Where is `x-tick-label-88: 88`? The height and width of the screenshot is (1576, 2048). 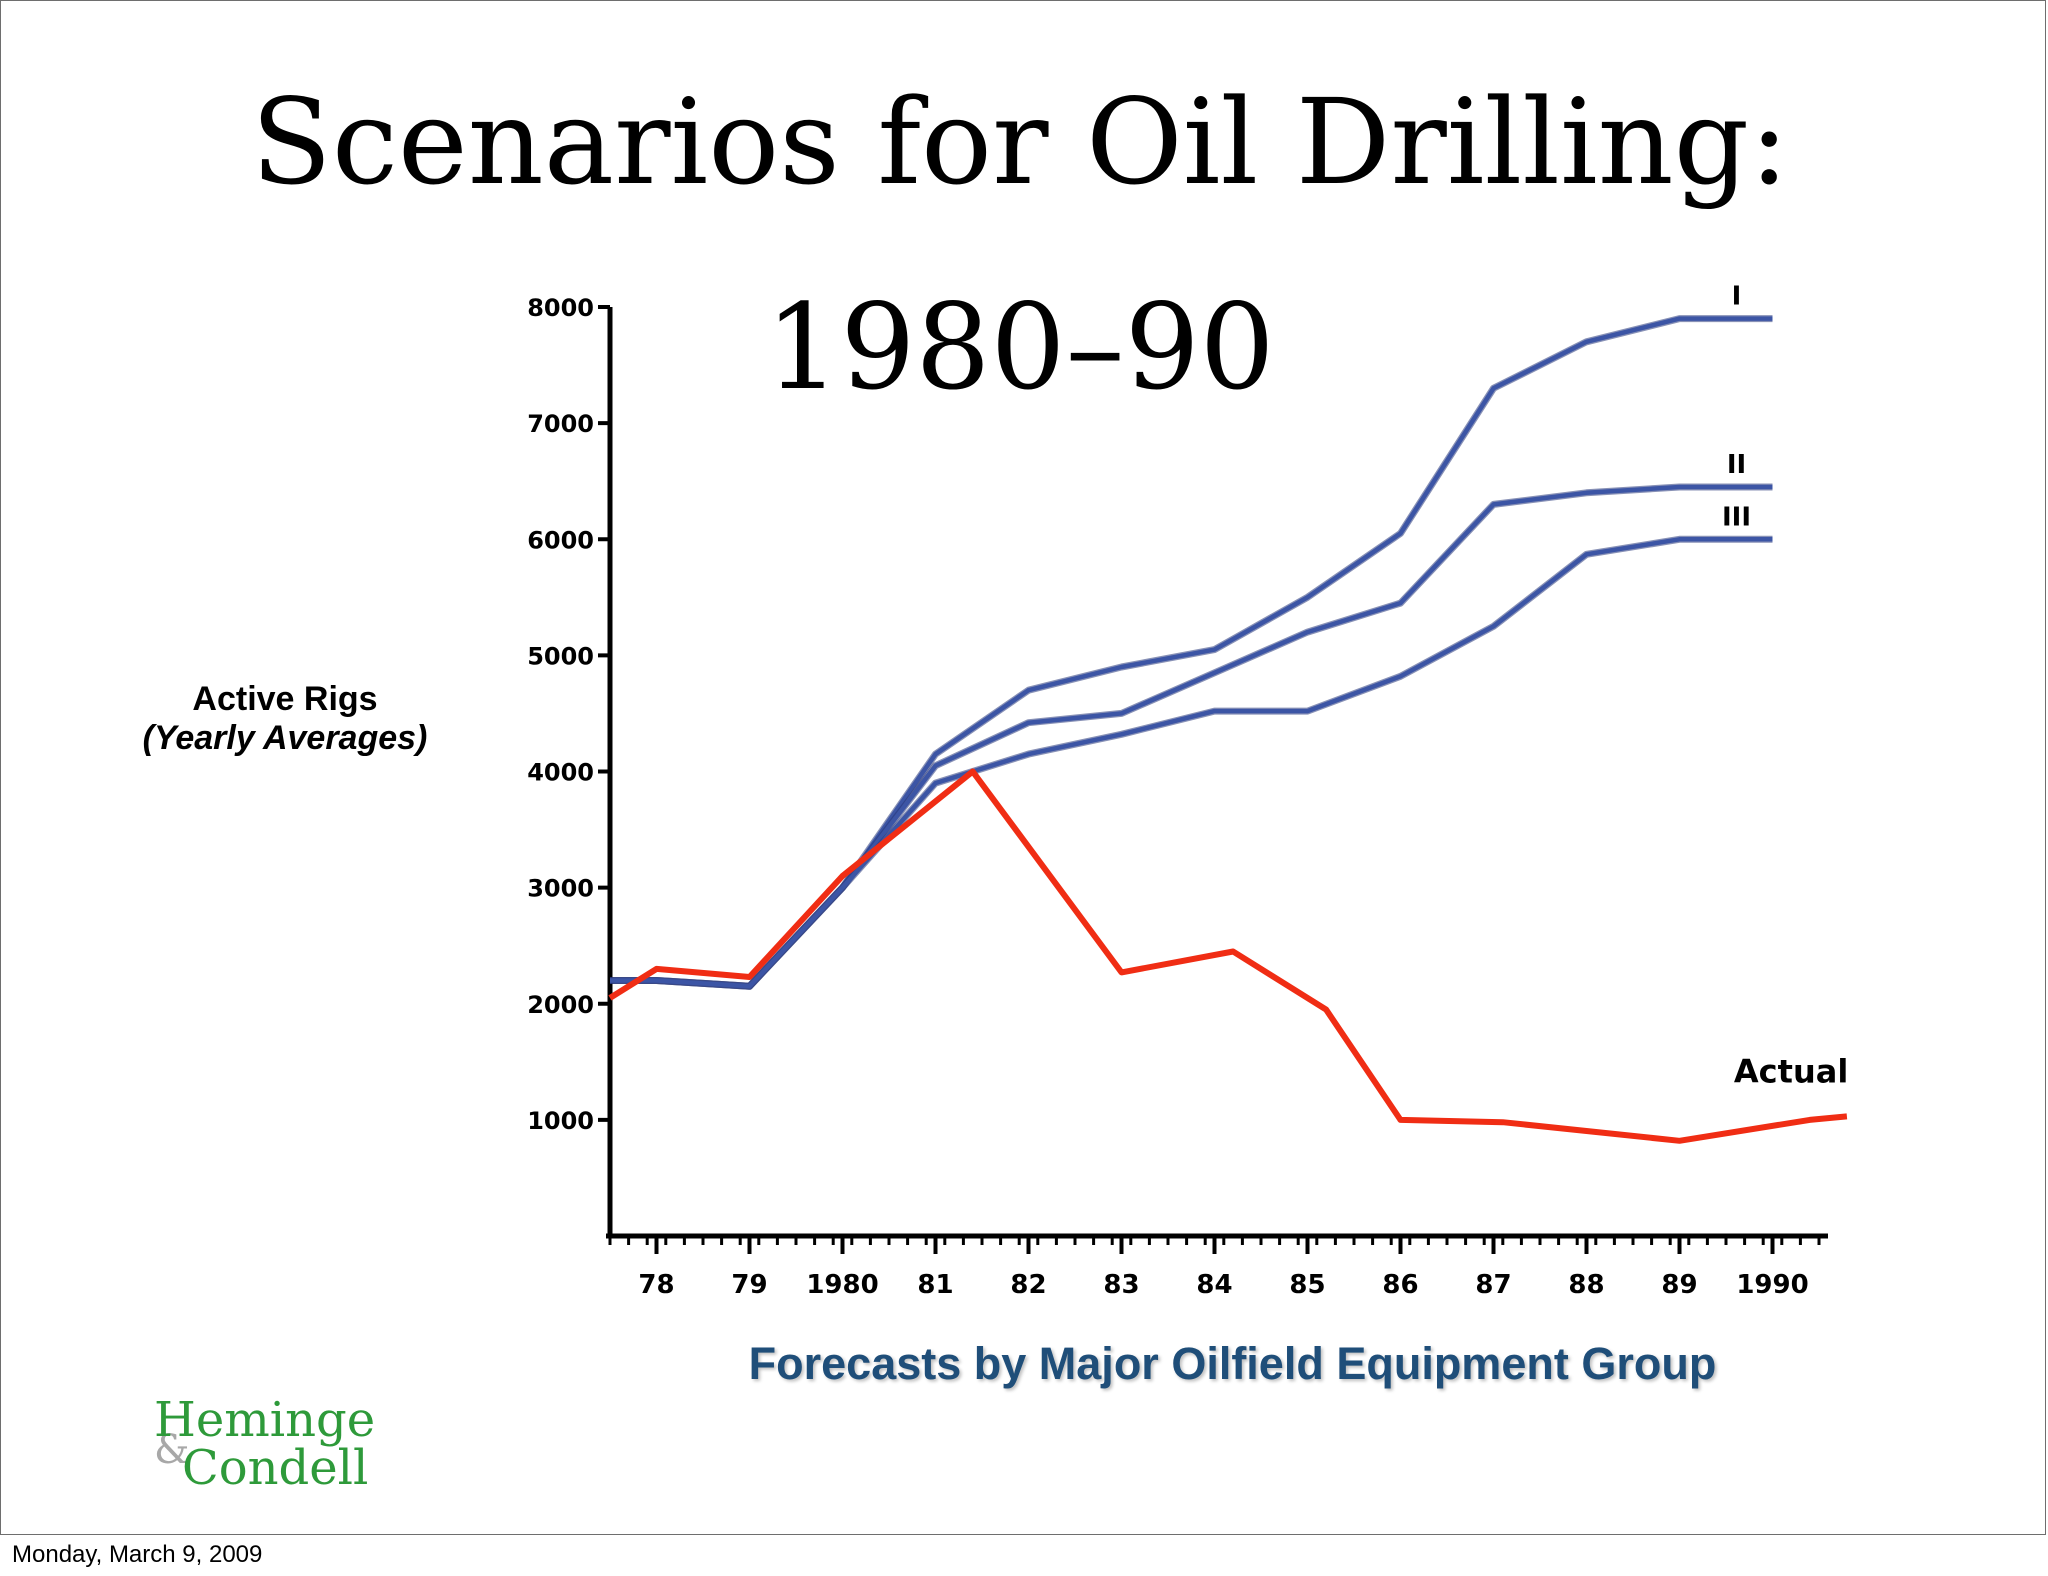
x-tick-label-88: 88 is located at coordinates (1586, 1285).